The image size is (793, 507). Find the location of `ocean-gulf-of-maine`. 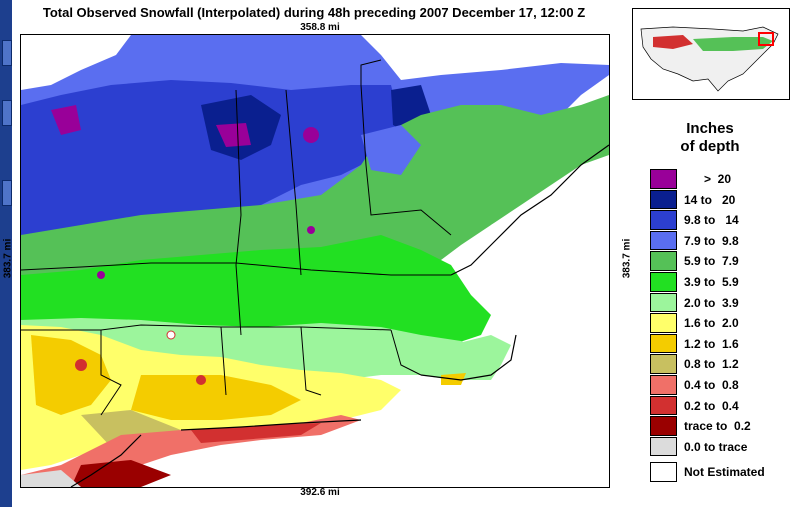

ocean-gulf-of-maine is located at coordinates (545, 255).